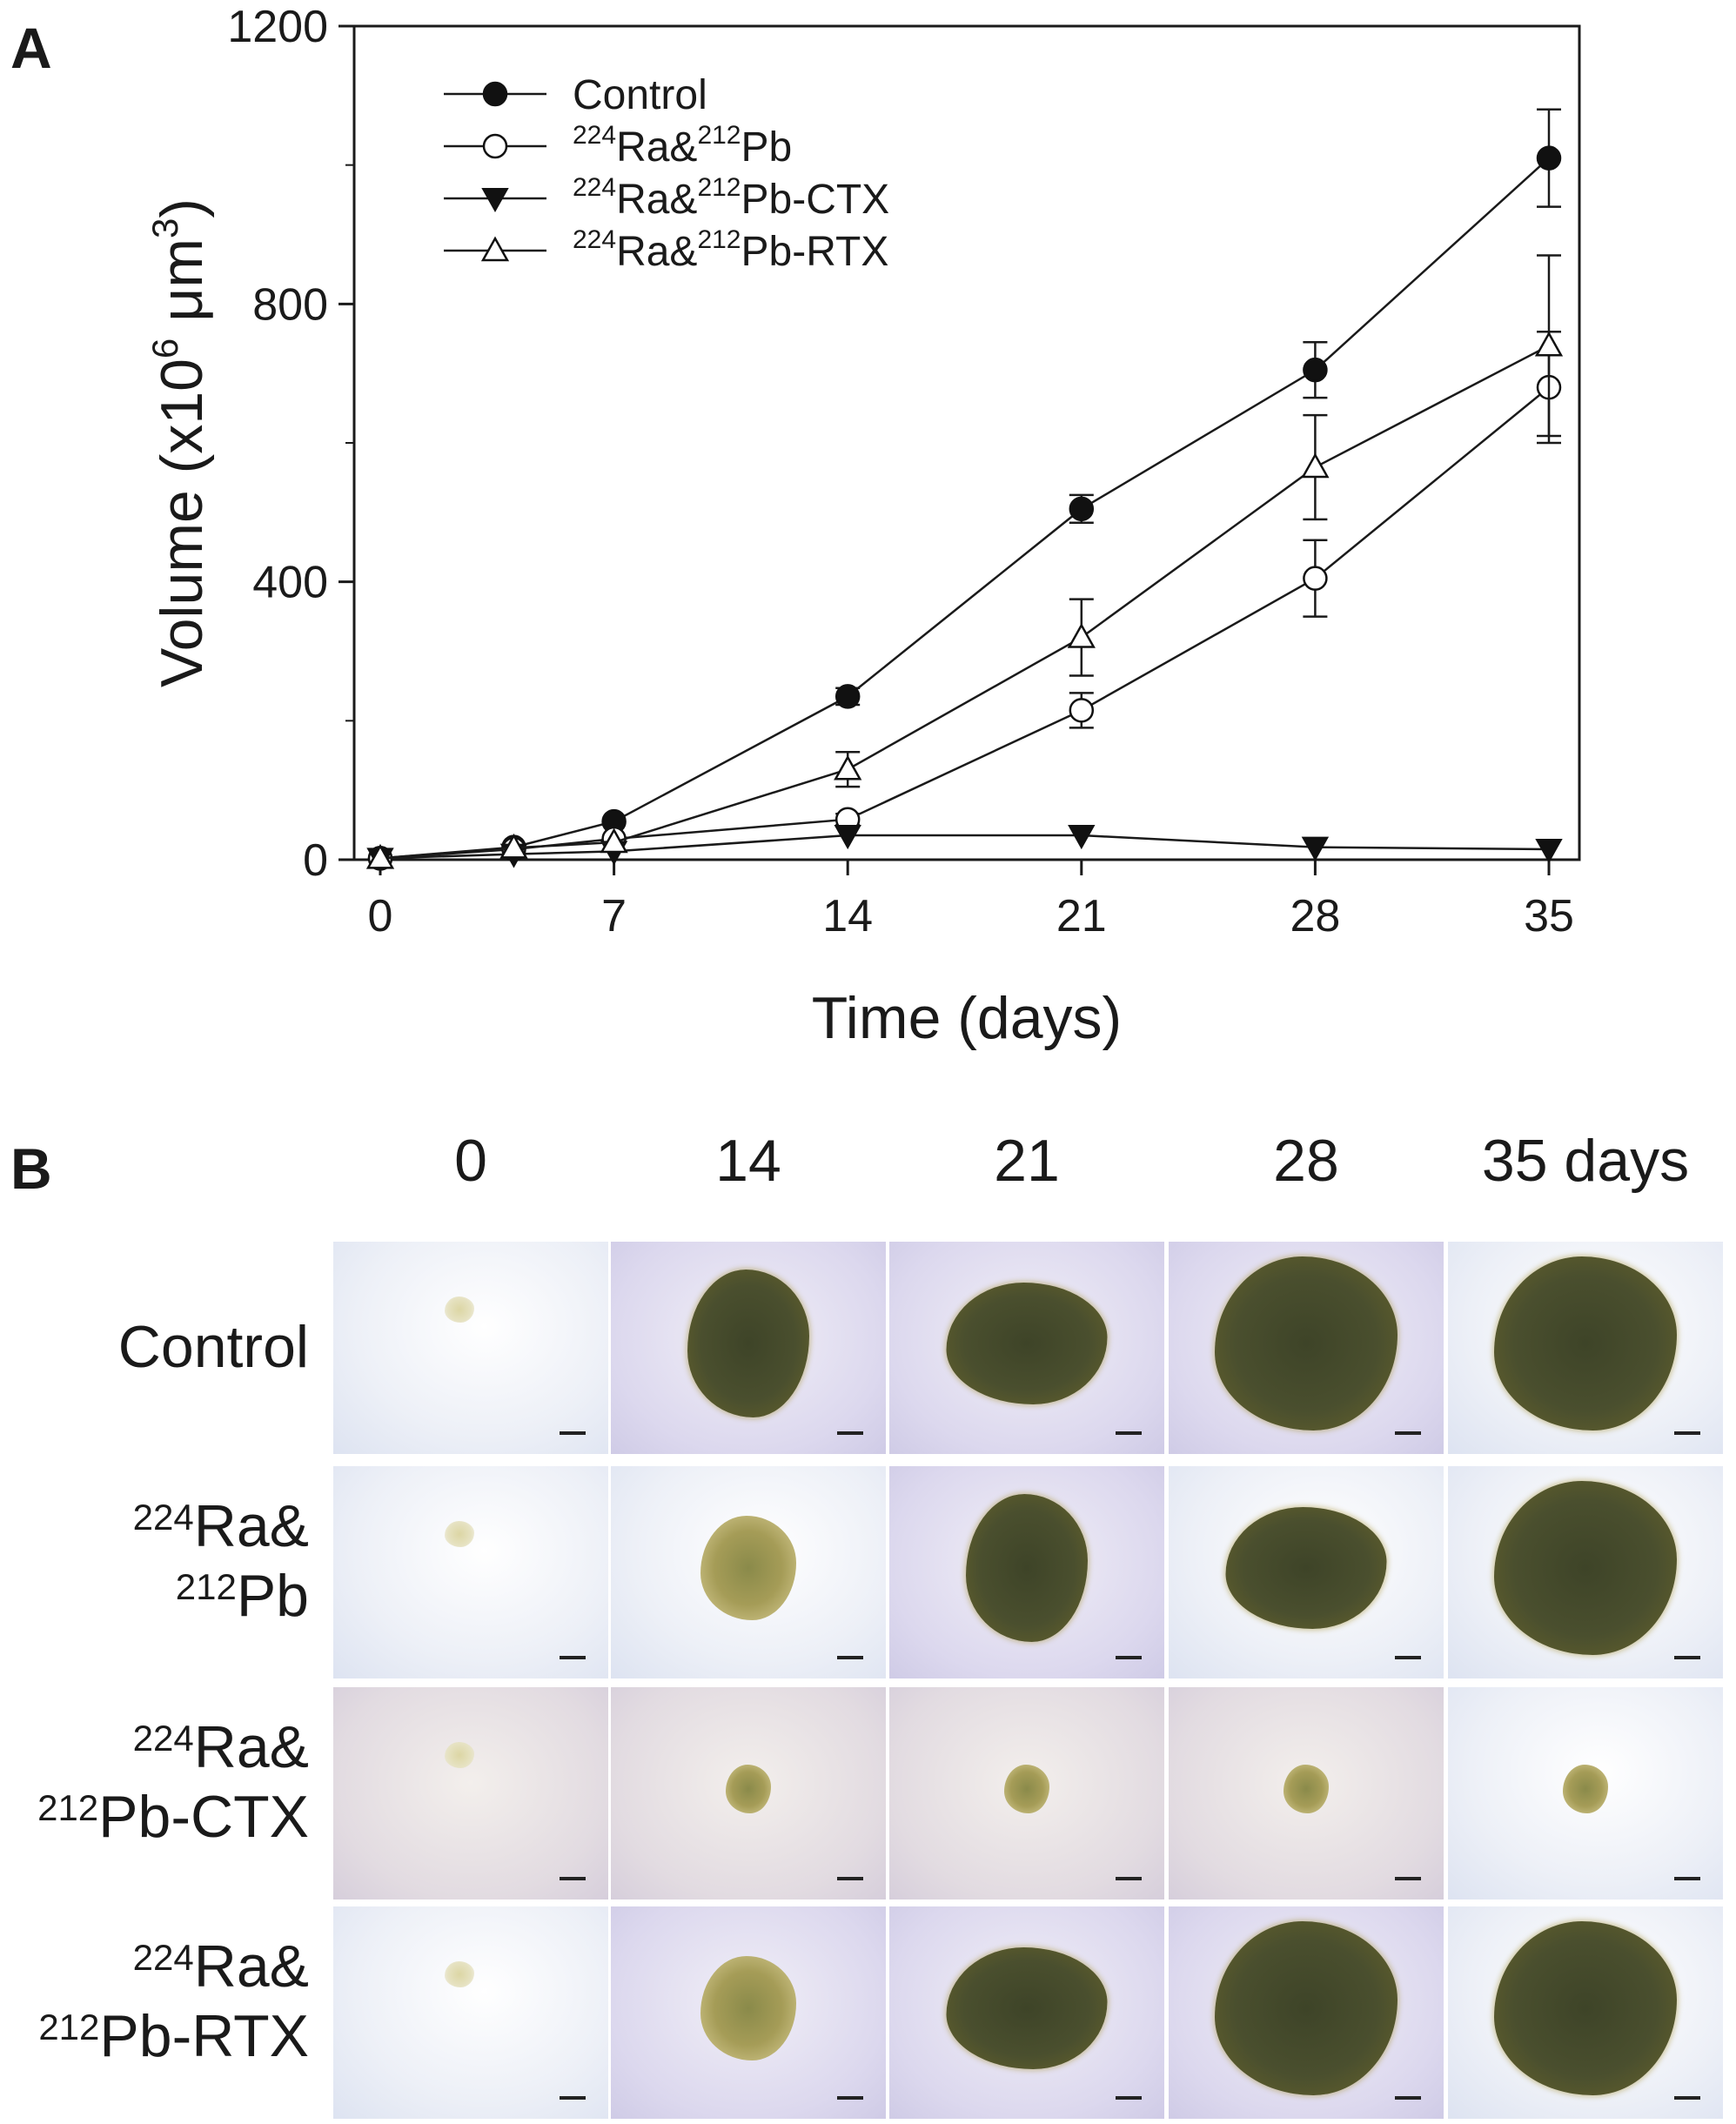 This screenshot has width=1736, height=2124. What do you see at coordinates (163, 1738) in the screenshot?
I see `row-label-part: 224` at bounding box center [163, 1738].